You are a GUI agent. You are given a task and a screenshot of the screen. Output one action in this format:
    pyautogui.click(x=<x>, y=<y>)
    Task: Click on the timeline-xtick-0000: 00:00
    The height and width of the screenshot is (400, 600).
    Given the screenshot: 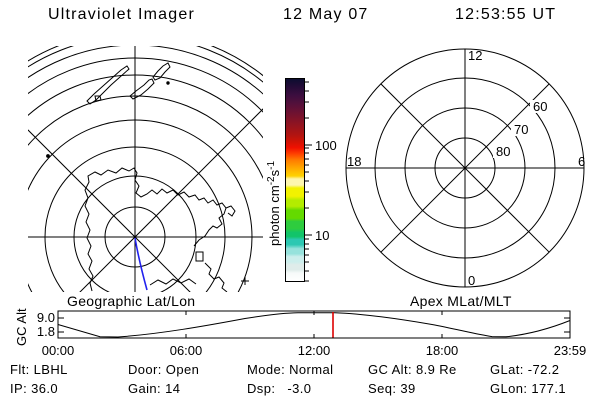 What is the action you would take?
    pyautogui.click(x=58, y=350)
    